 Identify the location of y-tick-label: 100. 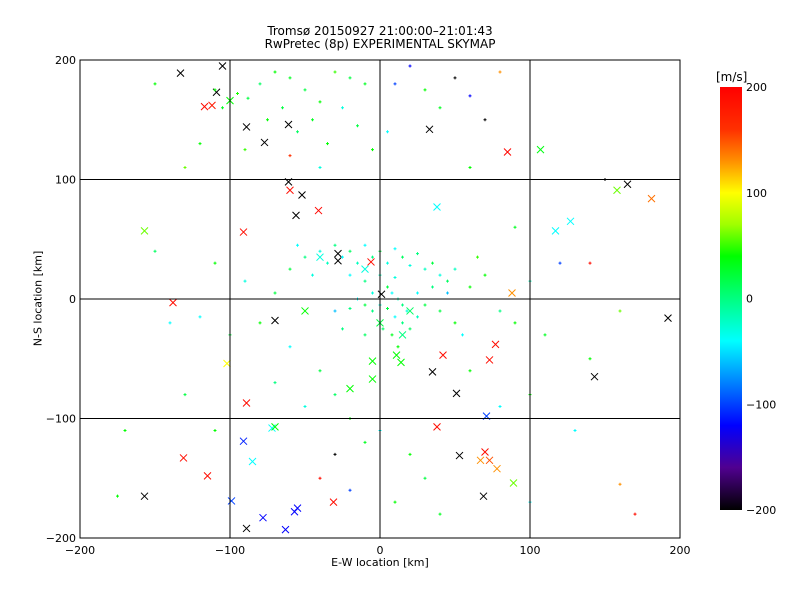
(65, 180).